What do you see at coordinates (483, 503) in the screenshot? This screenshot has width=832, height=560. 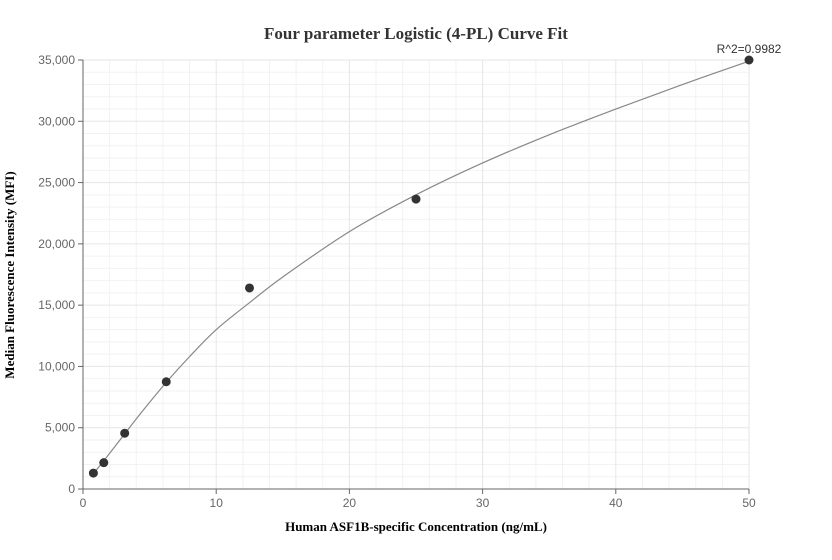 I see `x-tick-label: 30` at bounding box center [483, 503].